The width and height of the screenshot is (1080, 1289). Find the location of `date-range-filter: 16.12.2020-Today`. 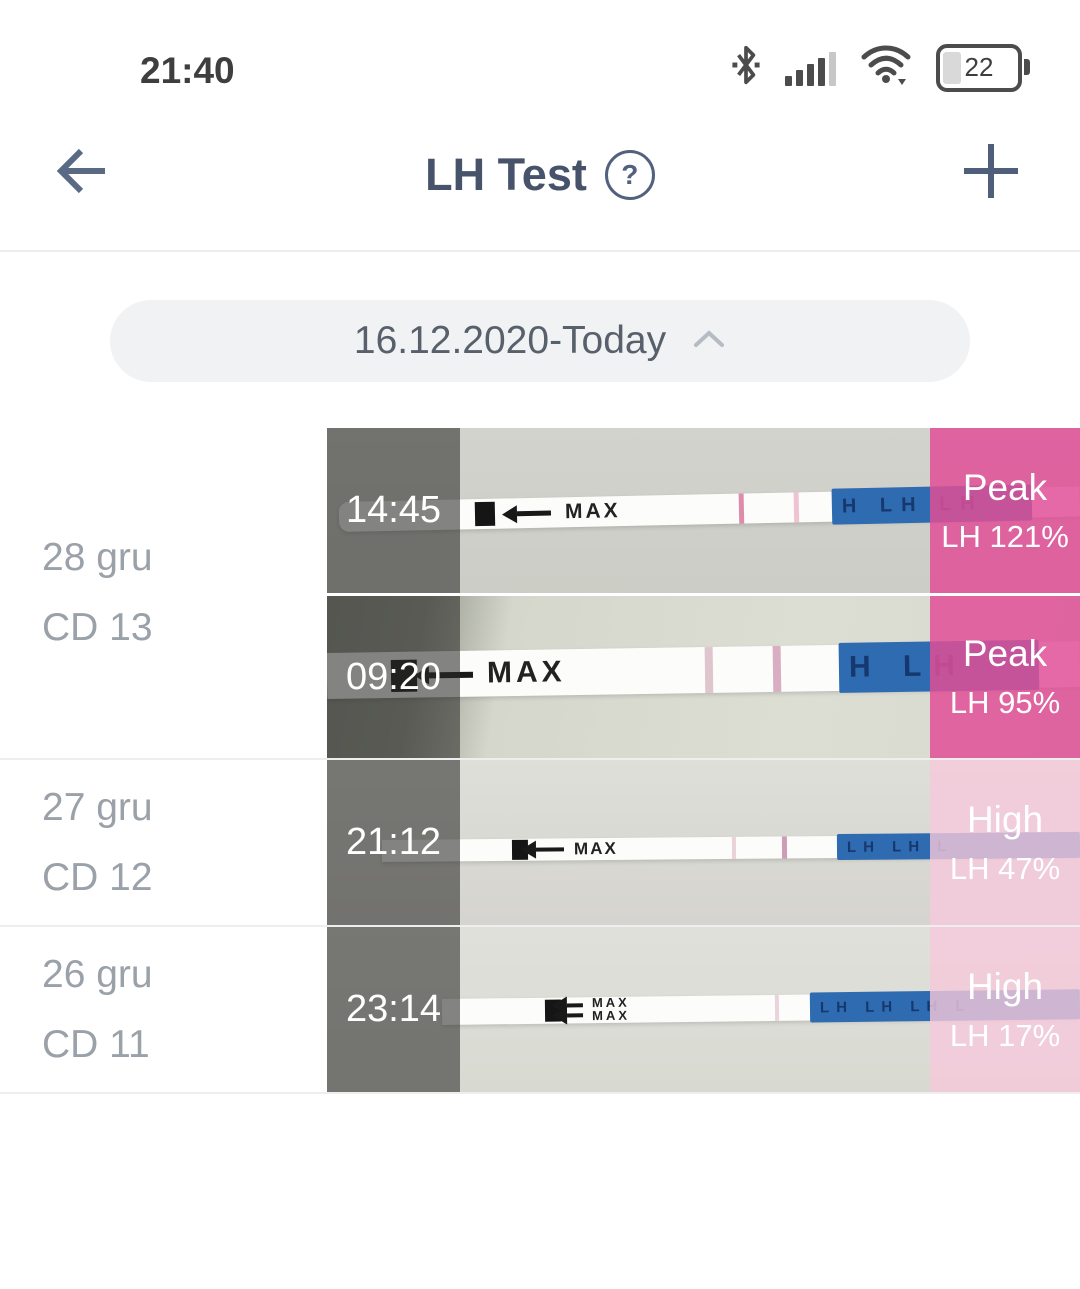

date-range-filter: 16.12.2020-Today is located at coordinates (540, 341).